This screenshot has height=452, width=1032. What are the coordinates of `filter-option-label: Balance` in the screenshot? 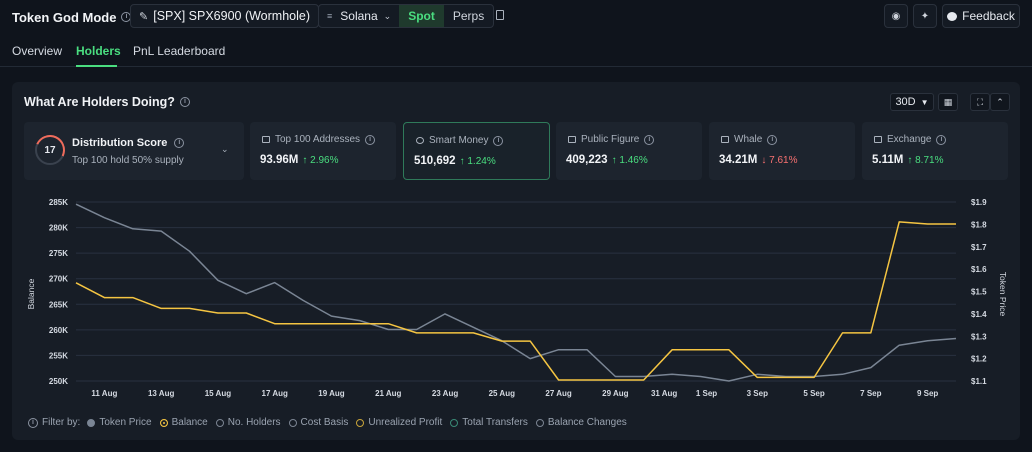 It's located at (189, 422).